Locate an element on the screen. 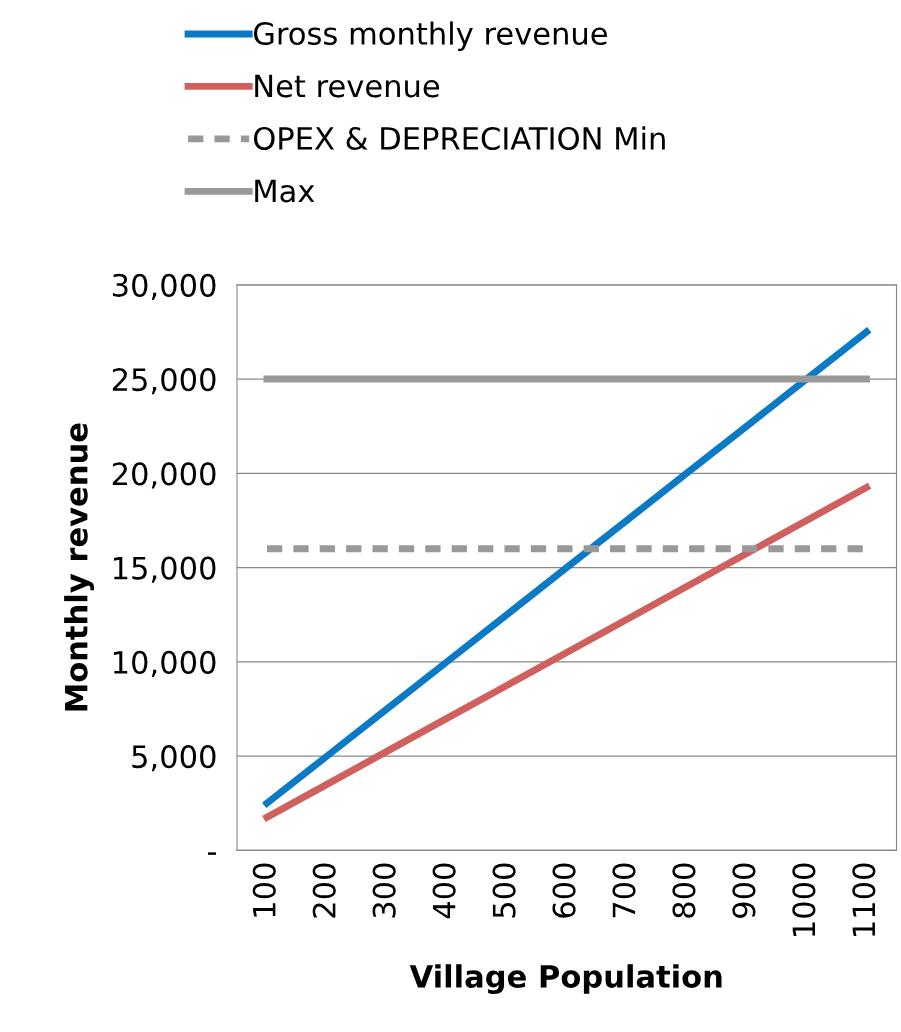  legend-label: Max is located at coordinates (285, 191).